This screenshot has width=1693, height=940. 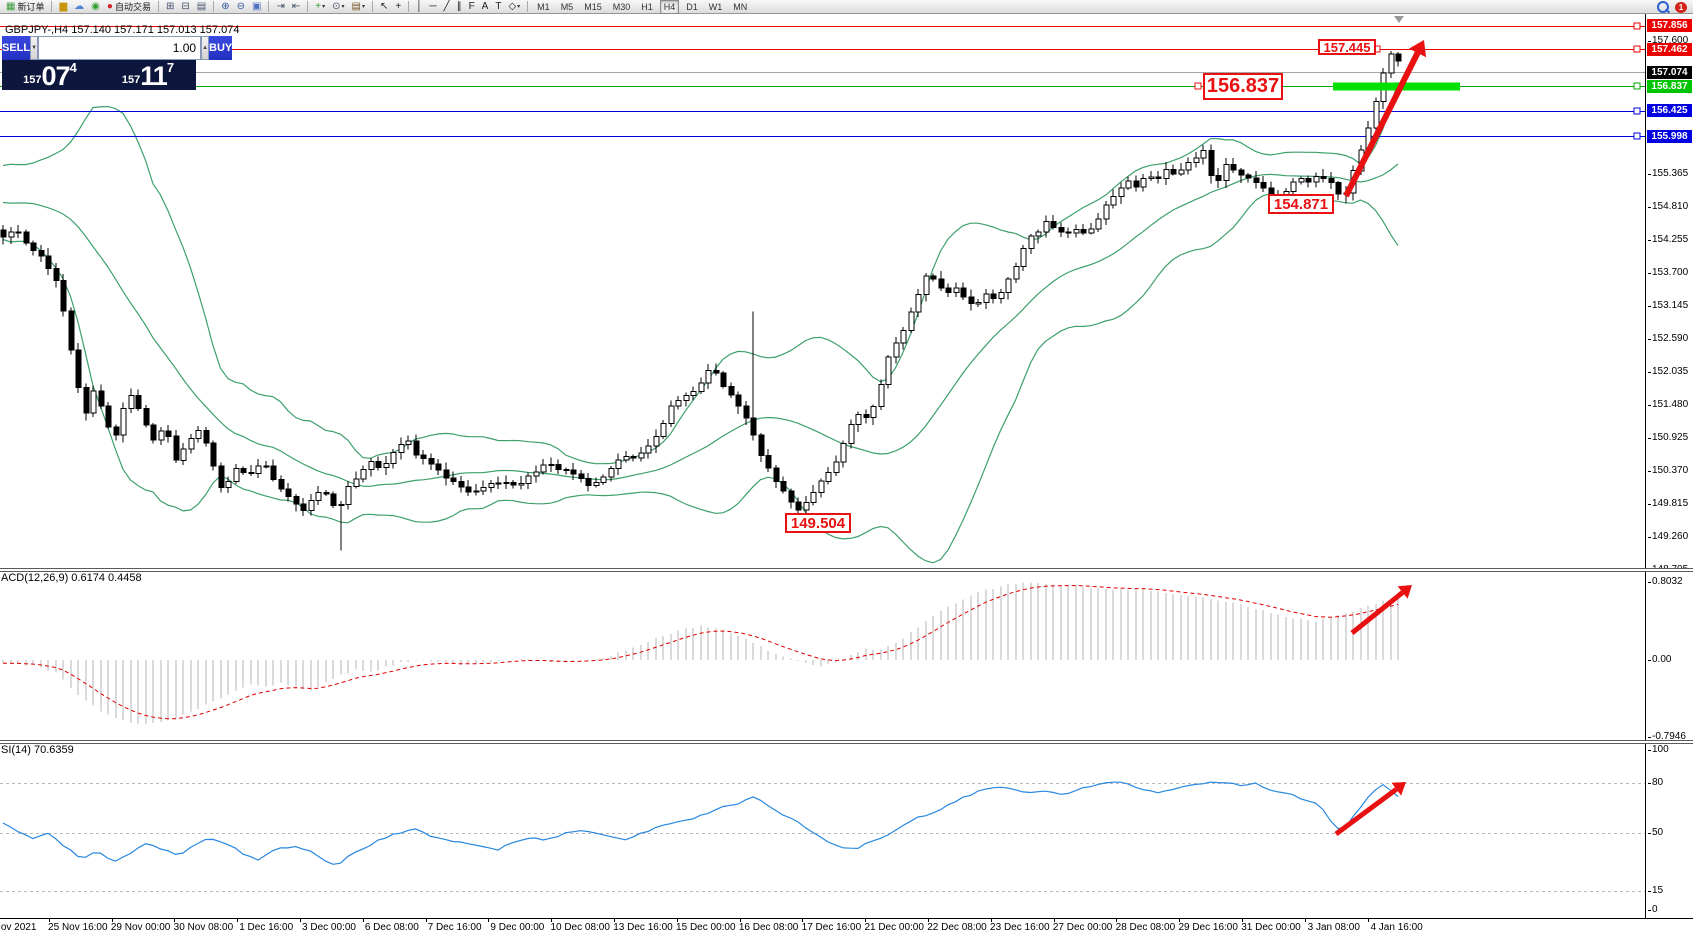 What do you see at coordinates (185, 6) in the screenshot?
I see `profiles-icon: ⊟` at bounding box center [185, 6].